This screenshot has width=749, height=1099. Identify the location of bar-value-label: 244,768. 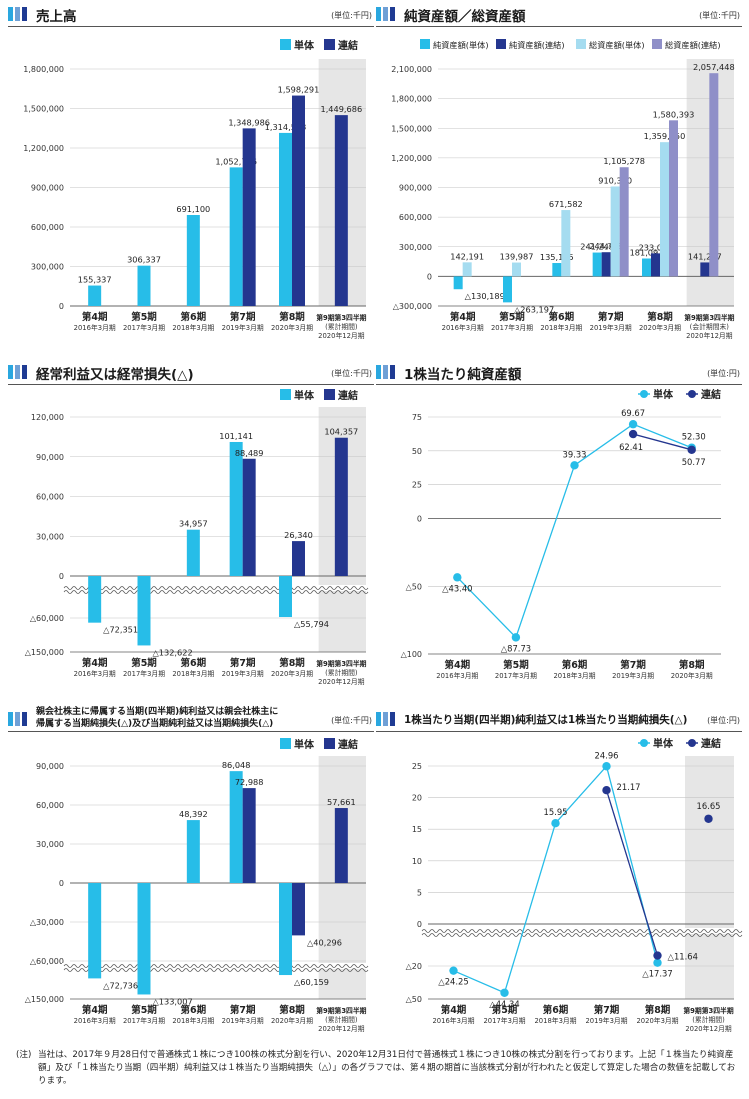
(606, 246).